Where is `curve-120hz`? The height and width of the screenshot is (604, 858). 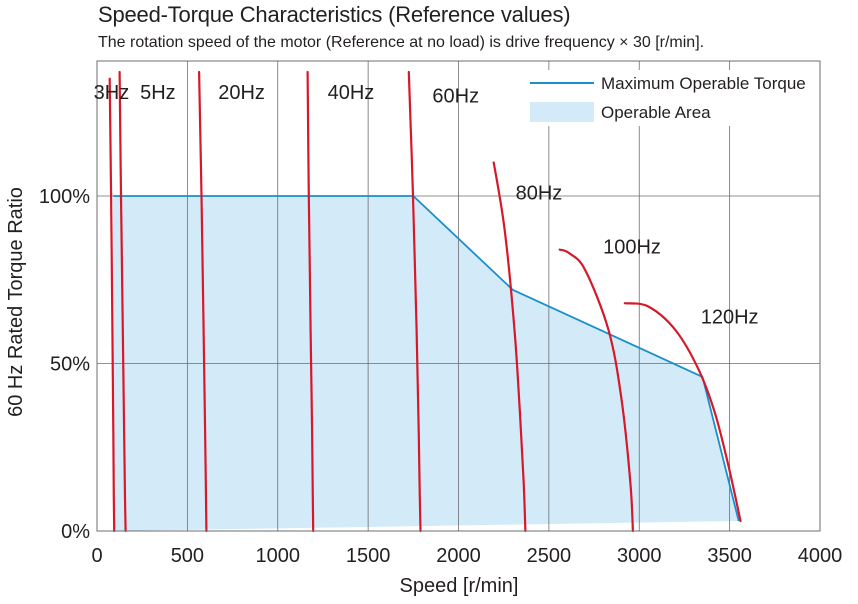 curve-120hz is located at coordinates (682, 412).